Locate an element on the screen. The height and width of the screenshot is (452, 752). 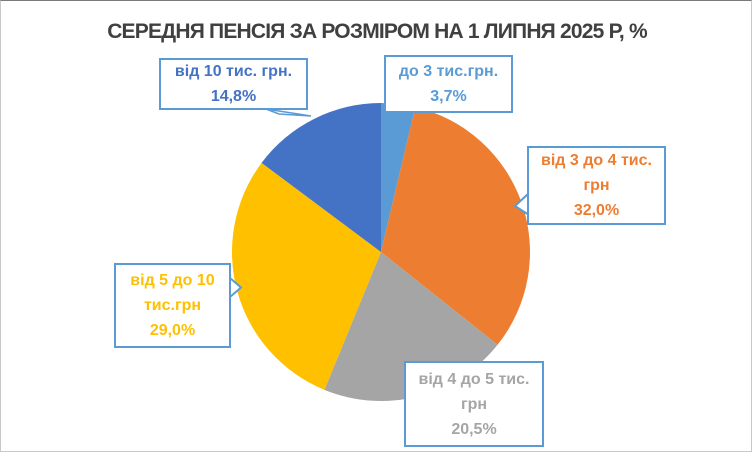
callout-pointer-over10 is located at coordinates (288, 112).